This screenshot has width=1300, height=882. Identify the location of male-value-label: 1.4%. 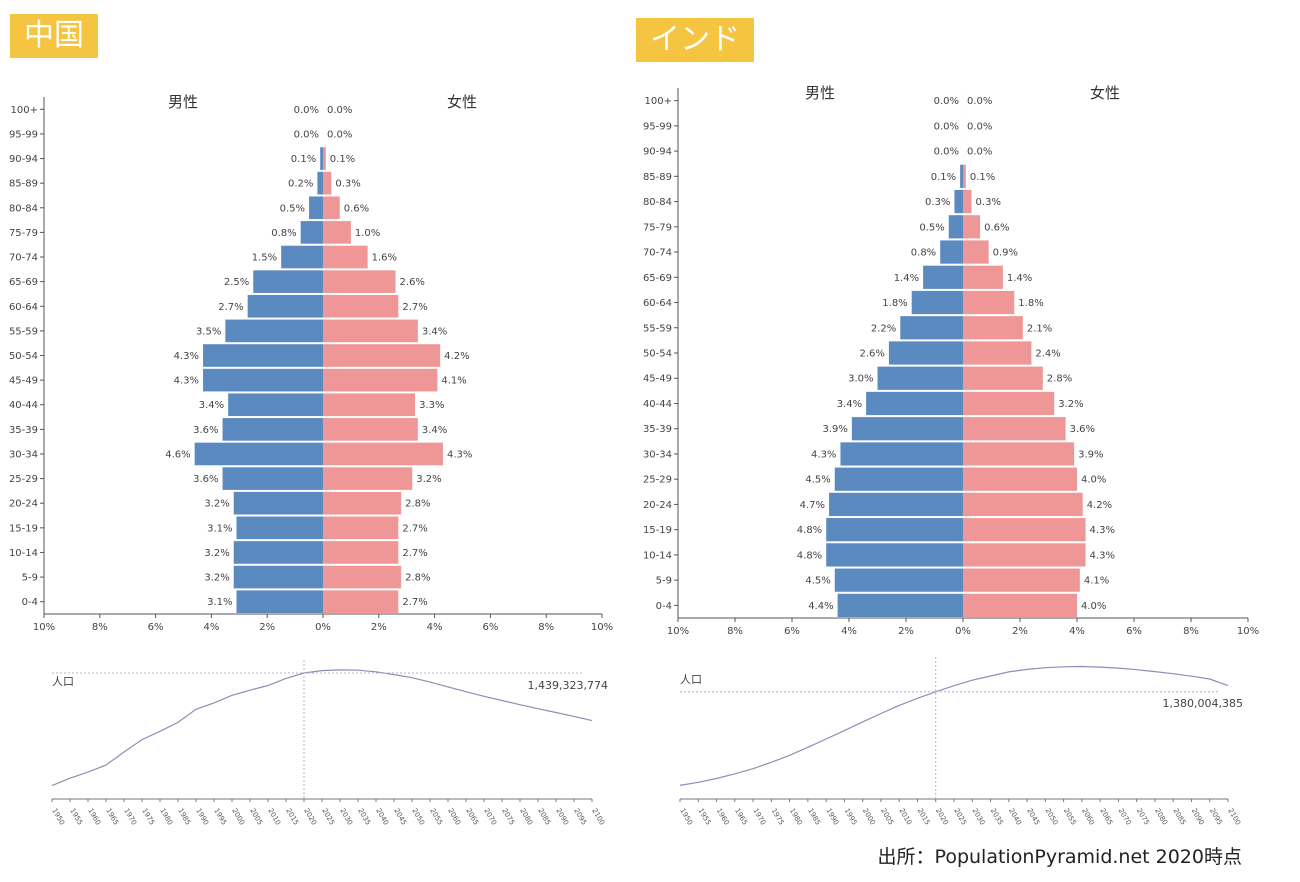
(906, 278).